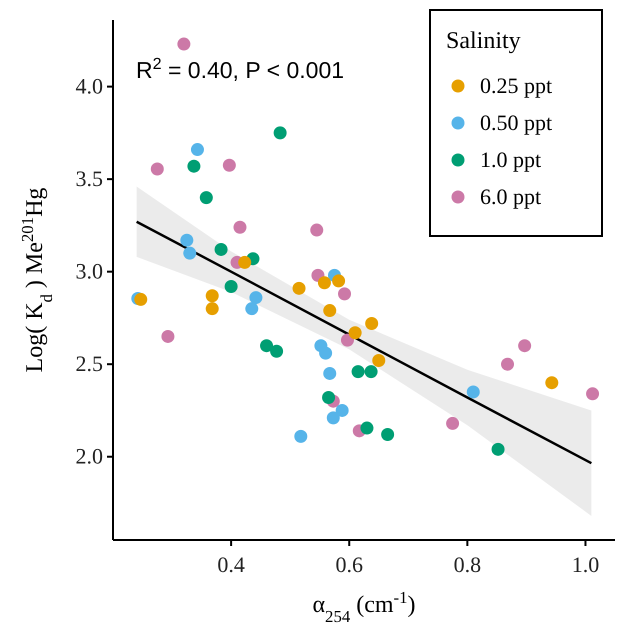 This screenshot has width=622, height=623. I want to click on y-tick-label: 3.5, so click(89, 179).